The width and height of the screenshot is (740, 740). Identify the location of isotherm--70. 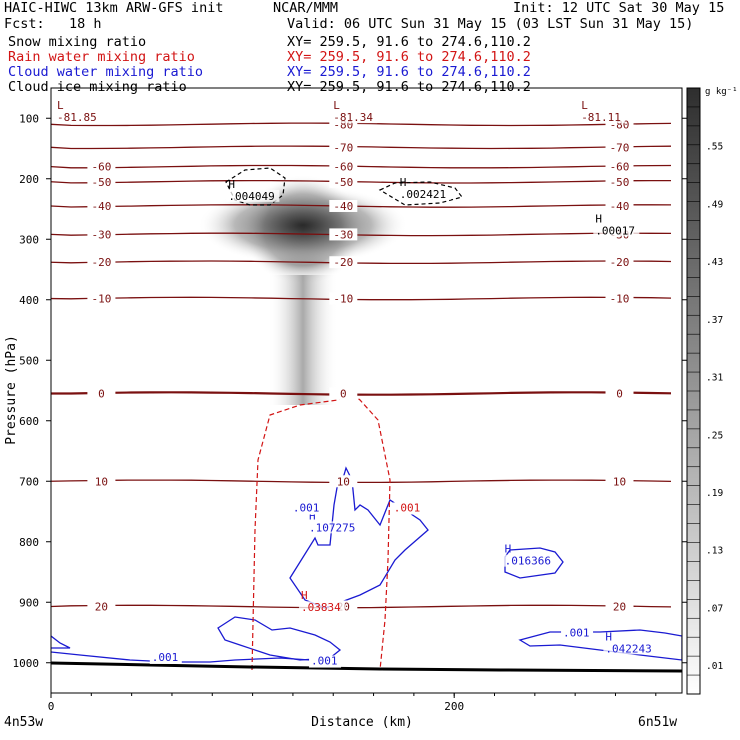
(361, 147).